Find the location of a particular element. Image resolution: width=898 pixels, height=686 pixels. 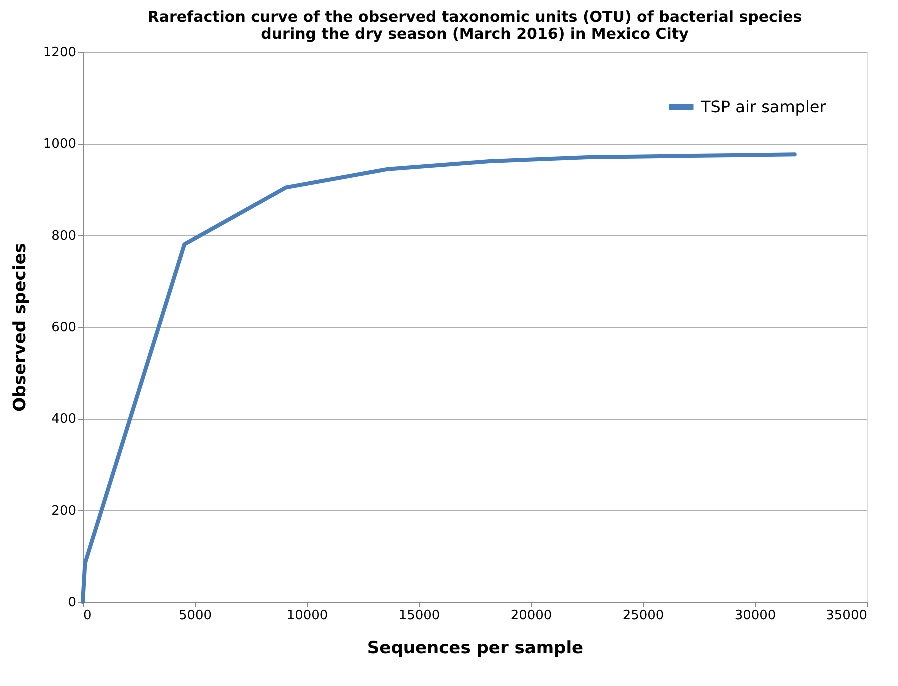

text: during the dry season (March 2016) in Mexico City is located at coordinates (475, 34).